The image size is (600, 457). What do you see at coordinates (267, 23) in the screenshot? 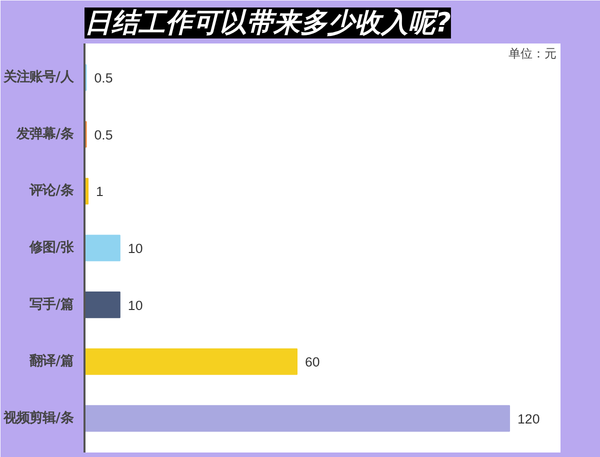
I see `chart-title: 日结工作可以带来多少收入呢?` at bounding box center [267, 23].